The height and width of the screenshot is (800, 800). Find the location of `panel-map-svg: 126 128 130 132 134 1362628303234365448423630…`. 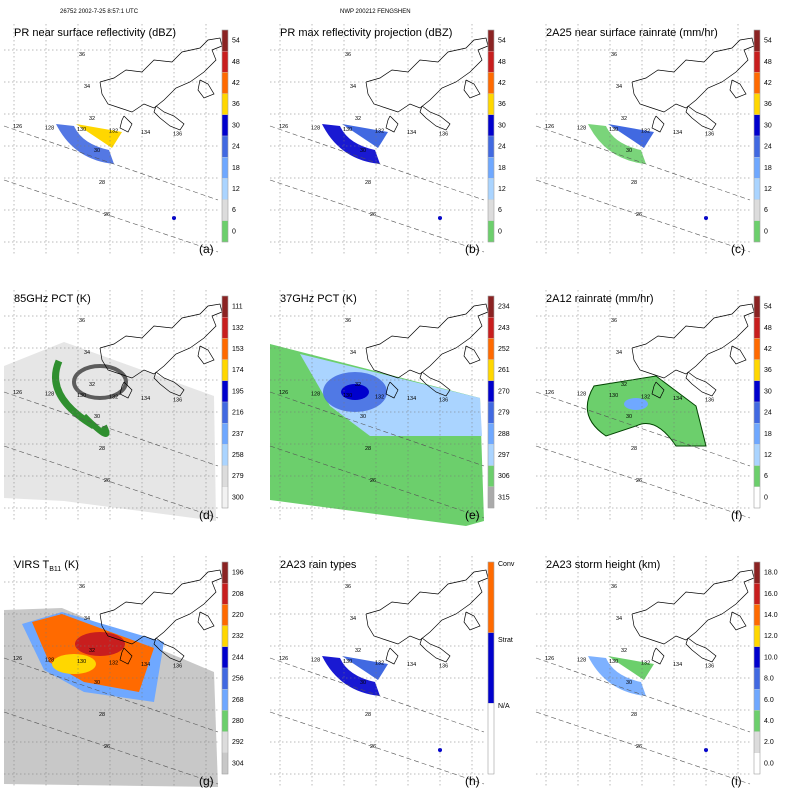

panel-map-svg: 126 128 130 132 134 1362628303234365448423630… is located at coordinates (387, 140).